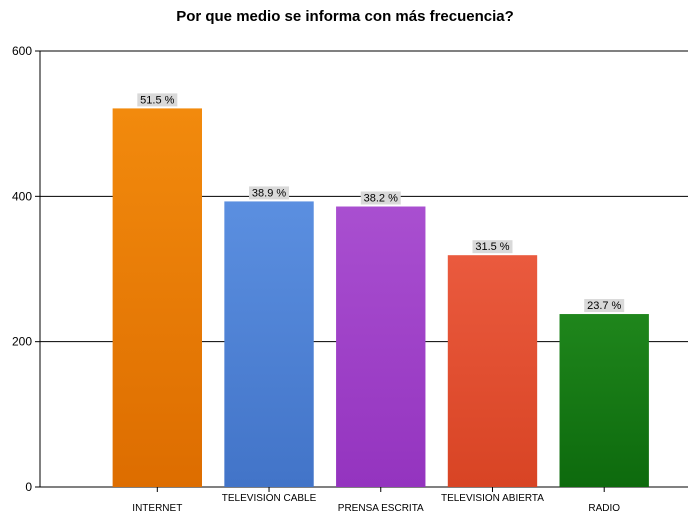 The width and height of the screenshot is (690, 521). What do you see at coordinates (604, 508) in the screenshot?
I see `x-tick-label: RADIO` at bounding box center [604, 508].